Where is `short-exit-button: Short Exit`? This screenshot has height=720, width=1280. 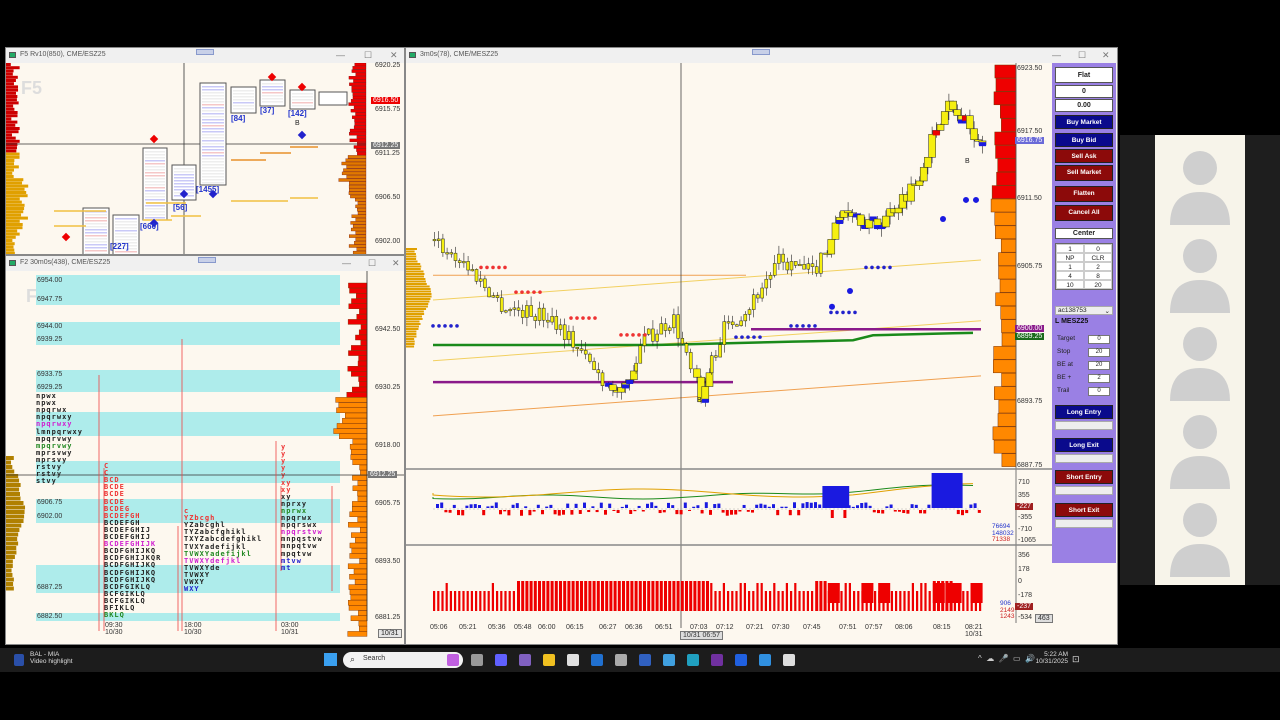
short-exit-button: Short Exit is located at coordinates (1084, 510).